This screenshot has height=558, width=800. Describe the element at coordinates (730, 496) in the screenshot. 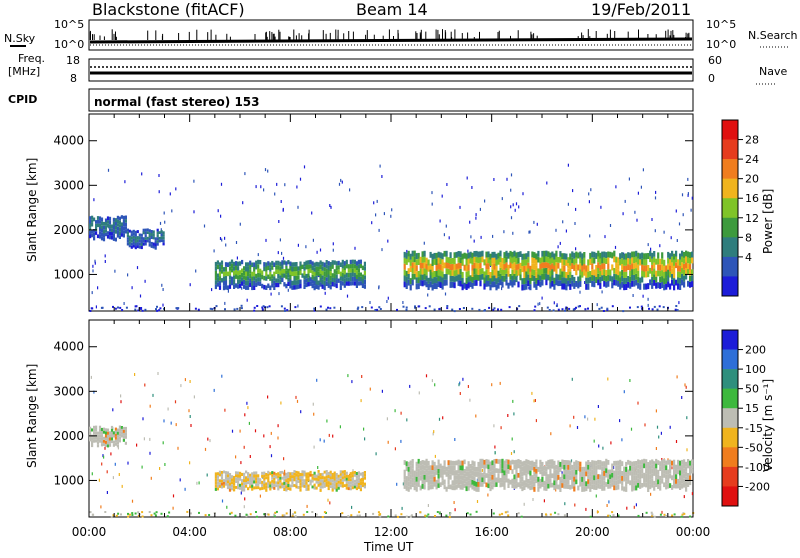

I see `colorbar-swatch` at that location.